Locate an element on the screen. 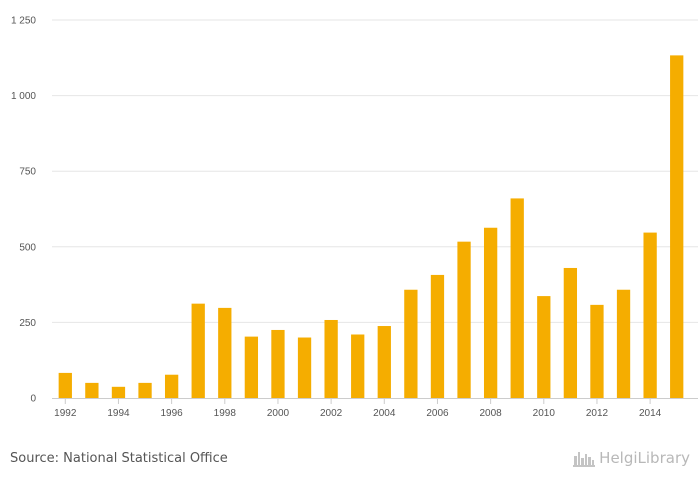 The height and width of the screenshot is (483, 700). brand-logo: HelgiLibrary is located at coordinates (631, 458).